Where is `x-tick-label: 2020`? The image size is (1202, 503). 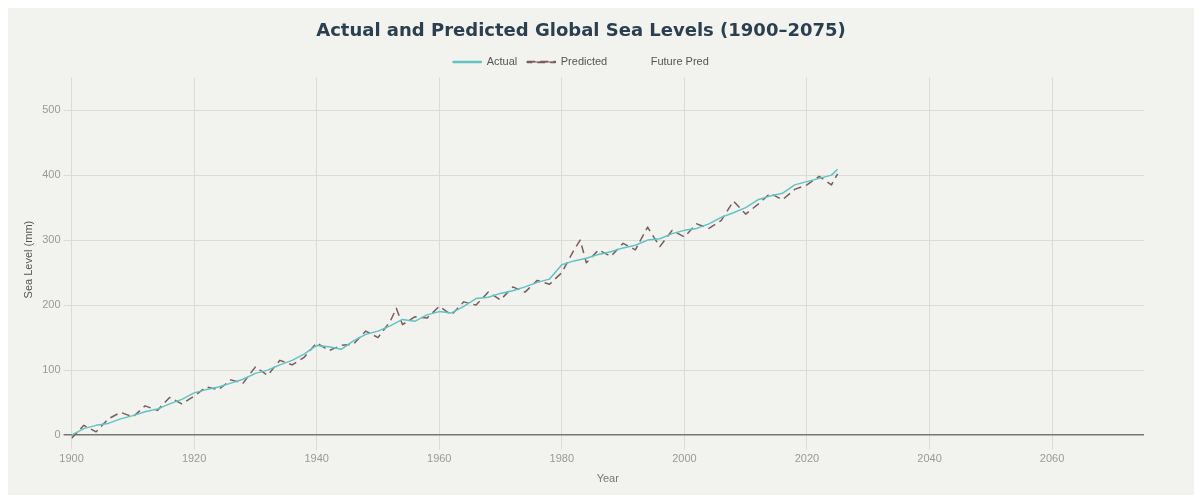 x-tick-label: 2020 is located at coordinates (807, 458).